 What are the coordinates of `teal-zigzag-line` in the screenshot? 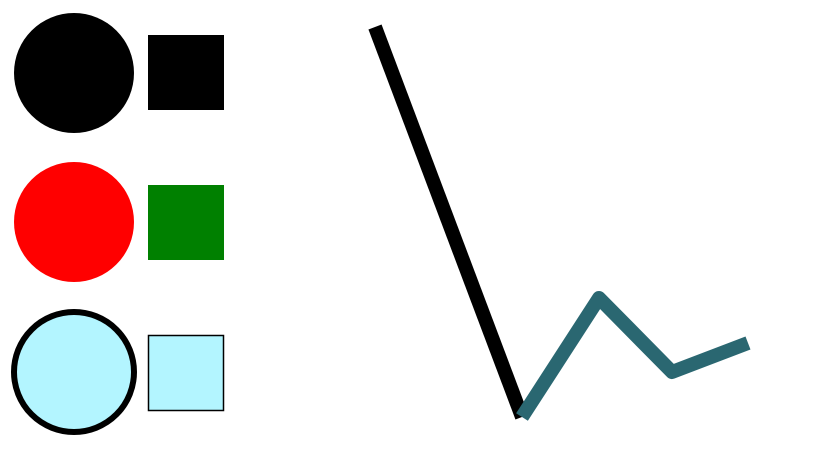 It's located at (633, 356).